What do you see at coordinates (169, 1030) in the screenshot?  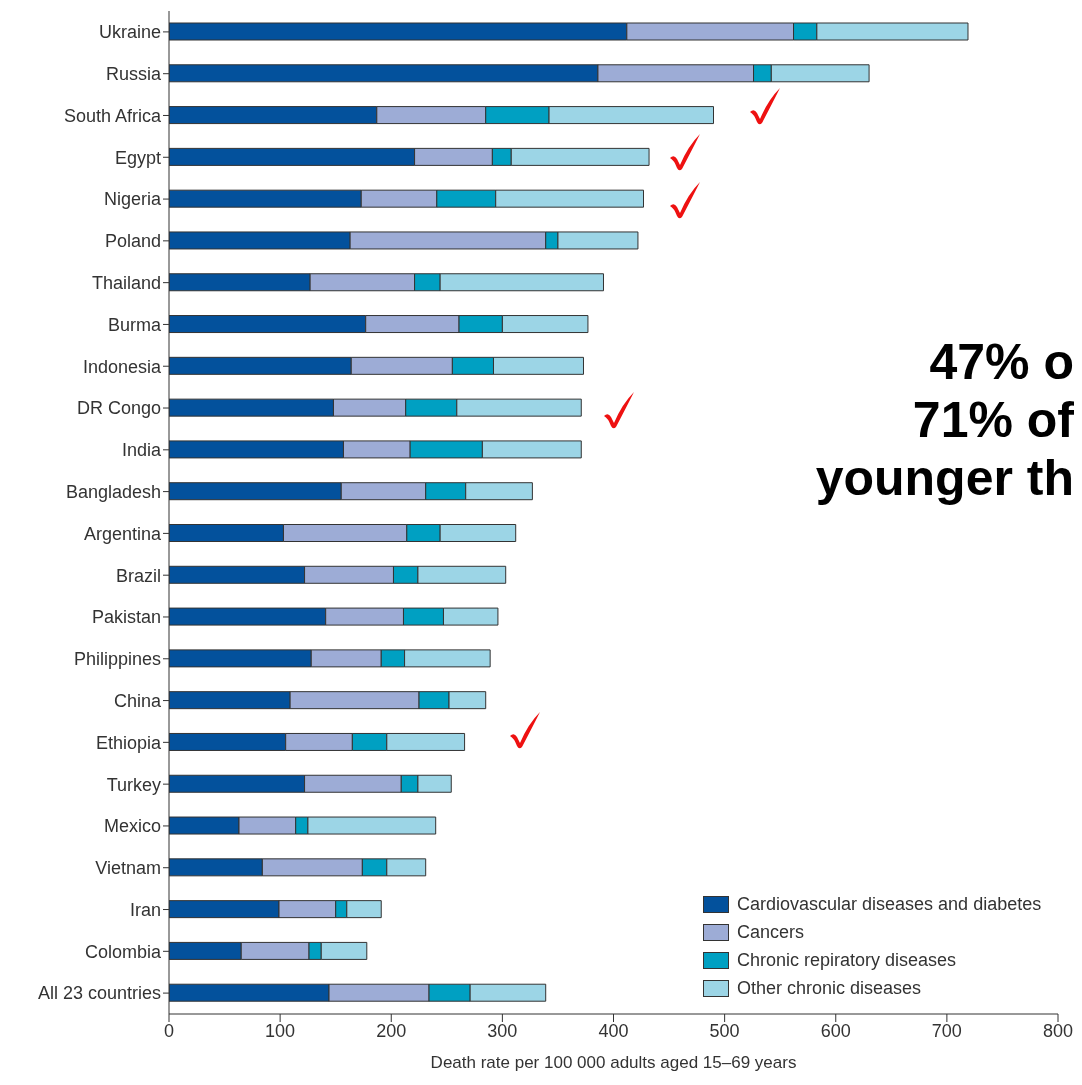 I see `x-tick-label: 0` at bounding box center [169, 1030].